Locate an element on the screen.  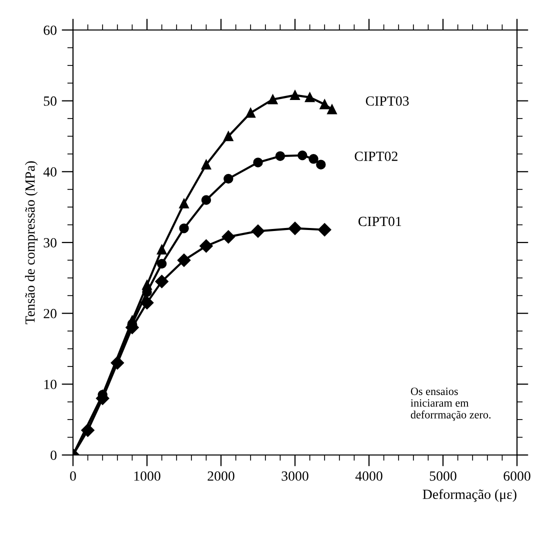
y-tick-label: 60 is located at coordinates (50, 30).